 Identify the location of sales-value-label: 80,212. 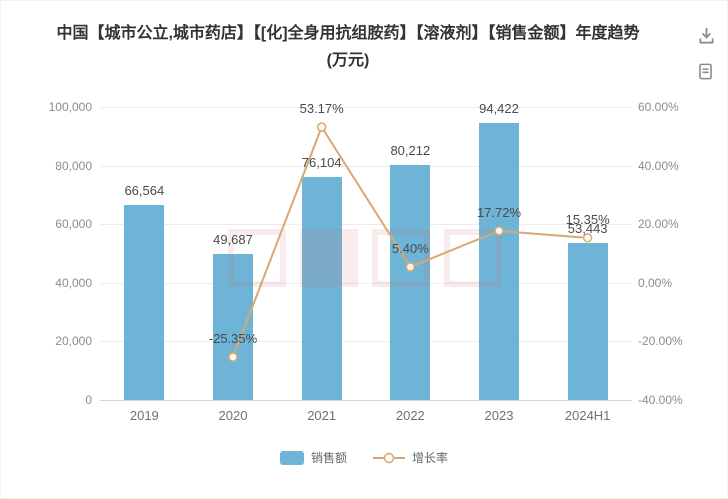
(410, 150).